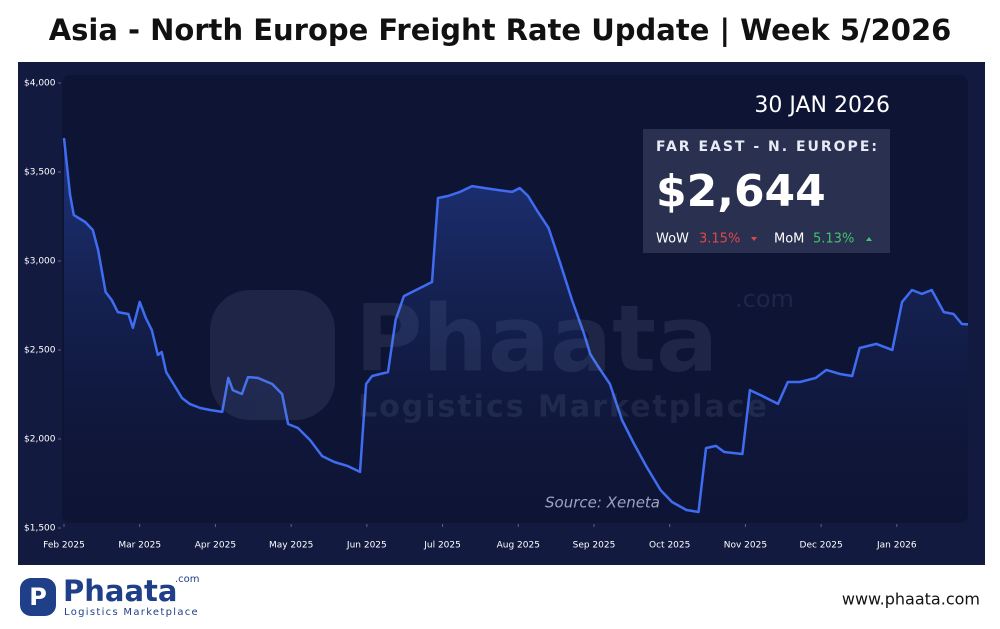 This screenshot has width=1000, height=629. I want to click on y-tick-label: $1,500, so click(40, 529).